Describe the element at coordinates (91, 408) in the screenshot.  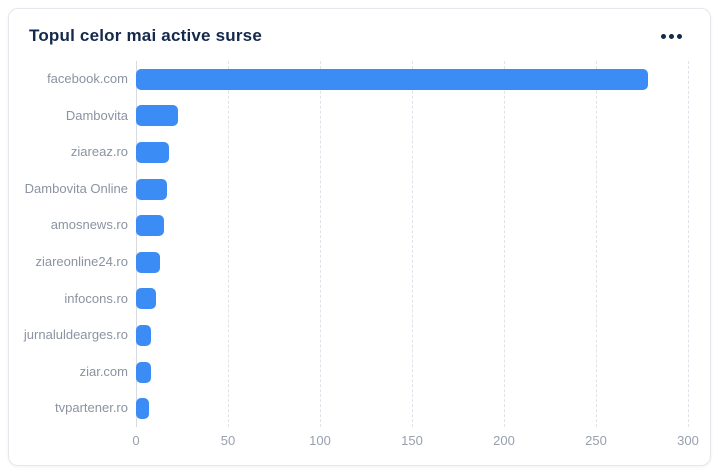
I see `y-axis-label: tvpartener.ro` at that location.